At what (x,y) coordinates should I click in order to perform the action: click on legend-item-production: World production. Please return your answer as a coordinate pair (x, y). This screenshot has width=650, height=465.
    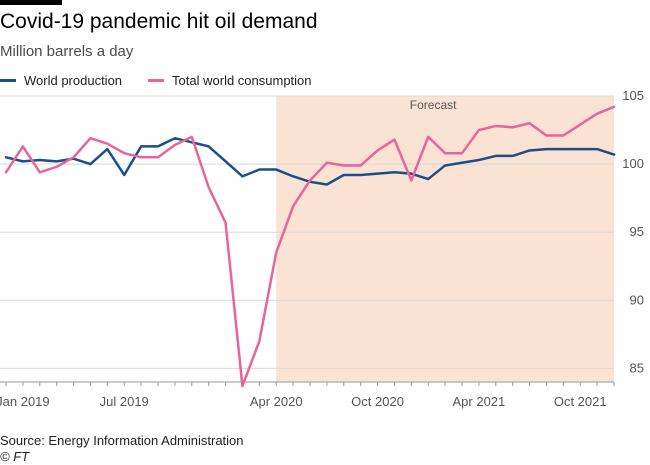
    Looking at the image, I should click on (61, 80).